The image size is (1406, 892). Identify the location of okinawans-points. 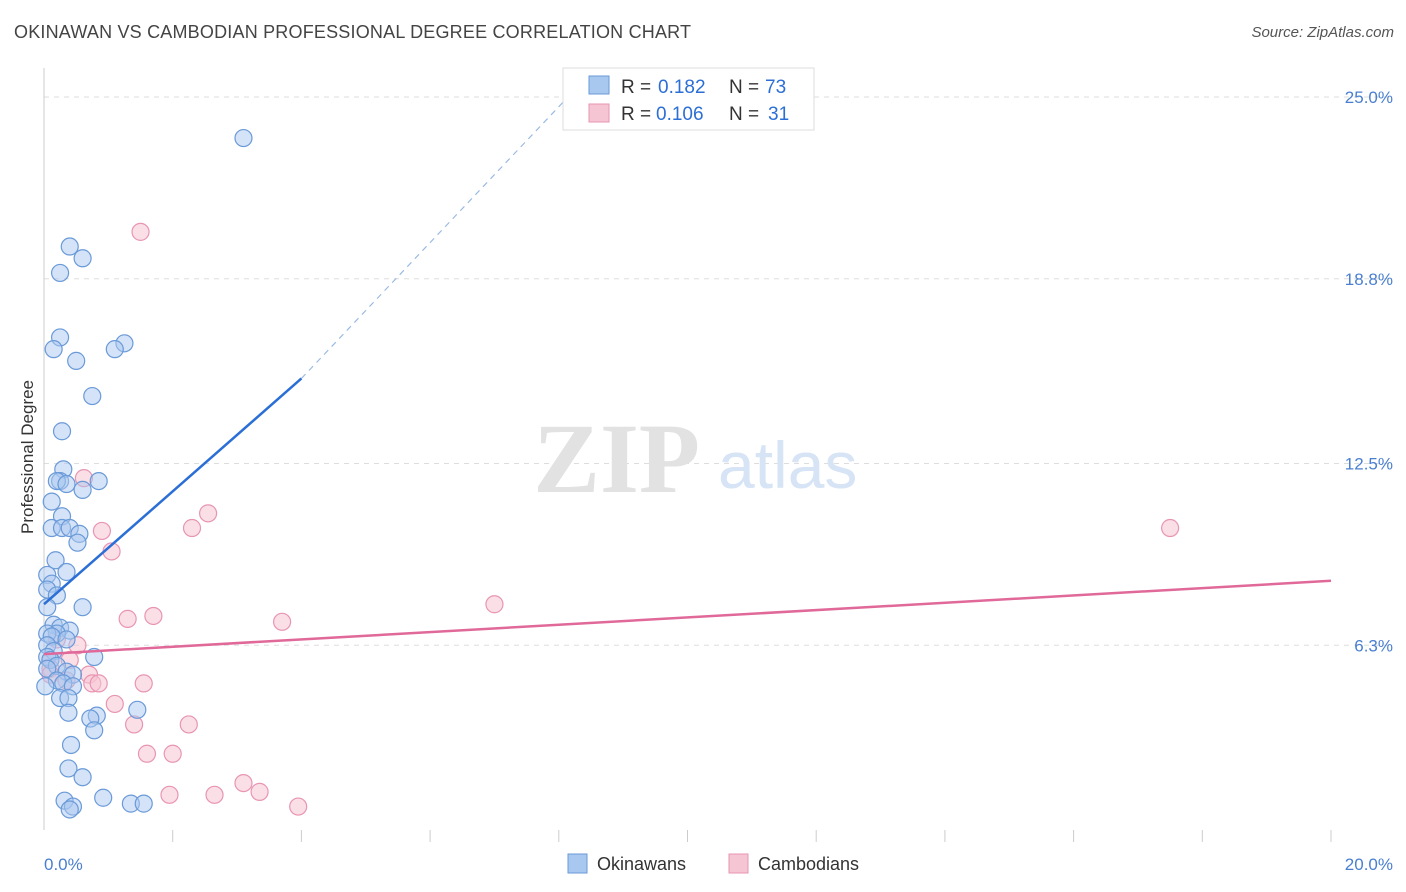
(144, 473).